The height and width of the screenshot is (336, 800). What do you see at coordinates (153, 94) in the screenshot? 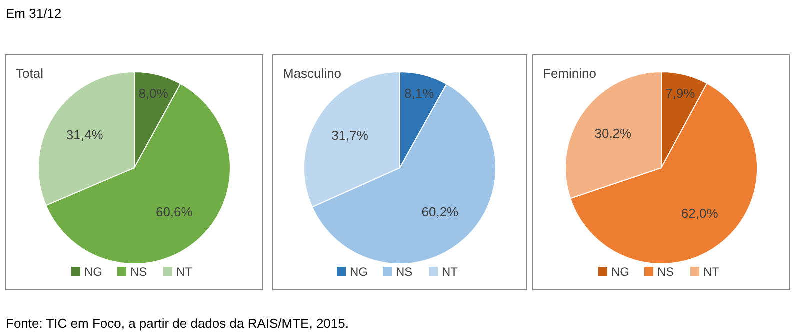
I see `data-label: 8,0%` at bounding box center [153, 94].